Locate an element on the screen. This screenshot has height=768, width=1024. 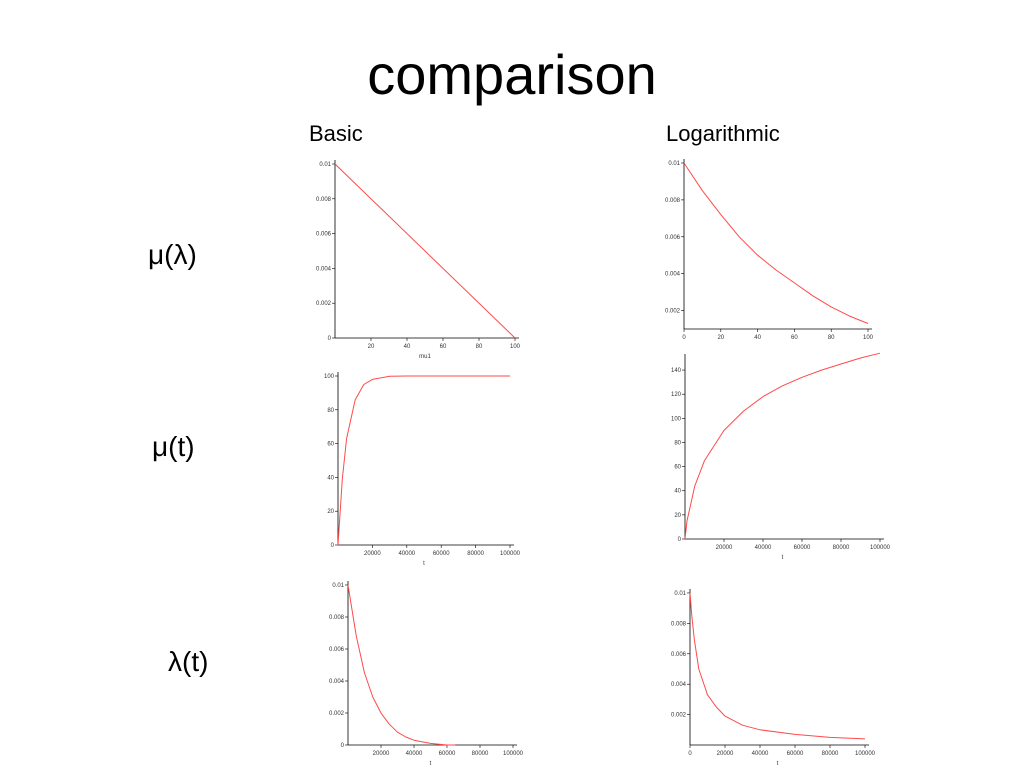
y-tick-label: 140 is located at coordinates (676, 371).